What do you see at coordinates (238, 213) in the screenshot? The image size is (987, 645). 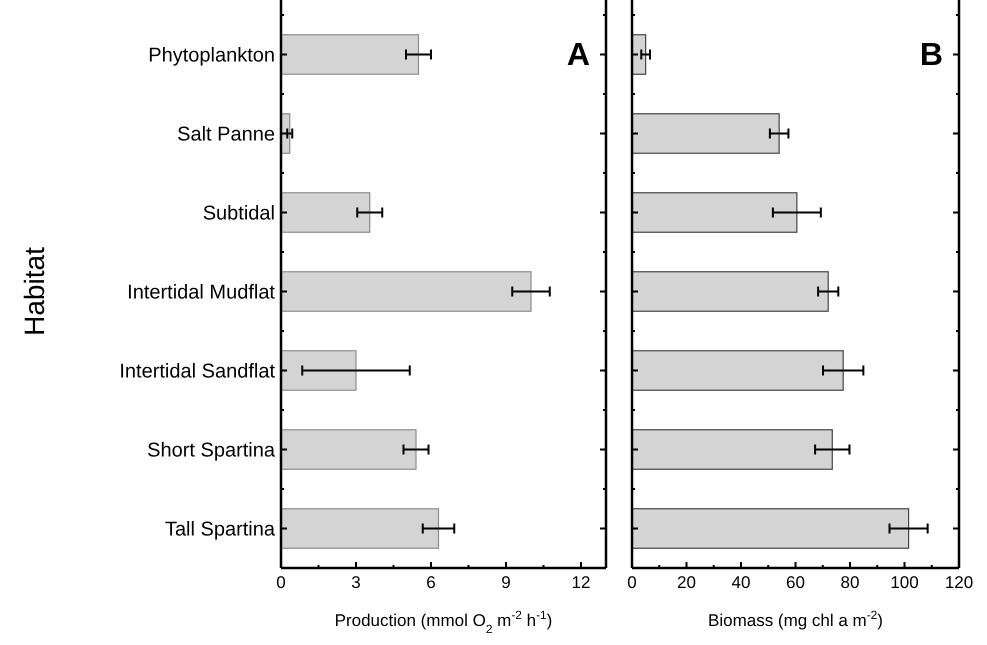 I see `y-tick-label: Subtidal` at bounding box center [238, 213].